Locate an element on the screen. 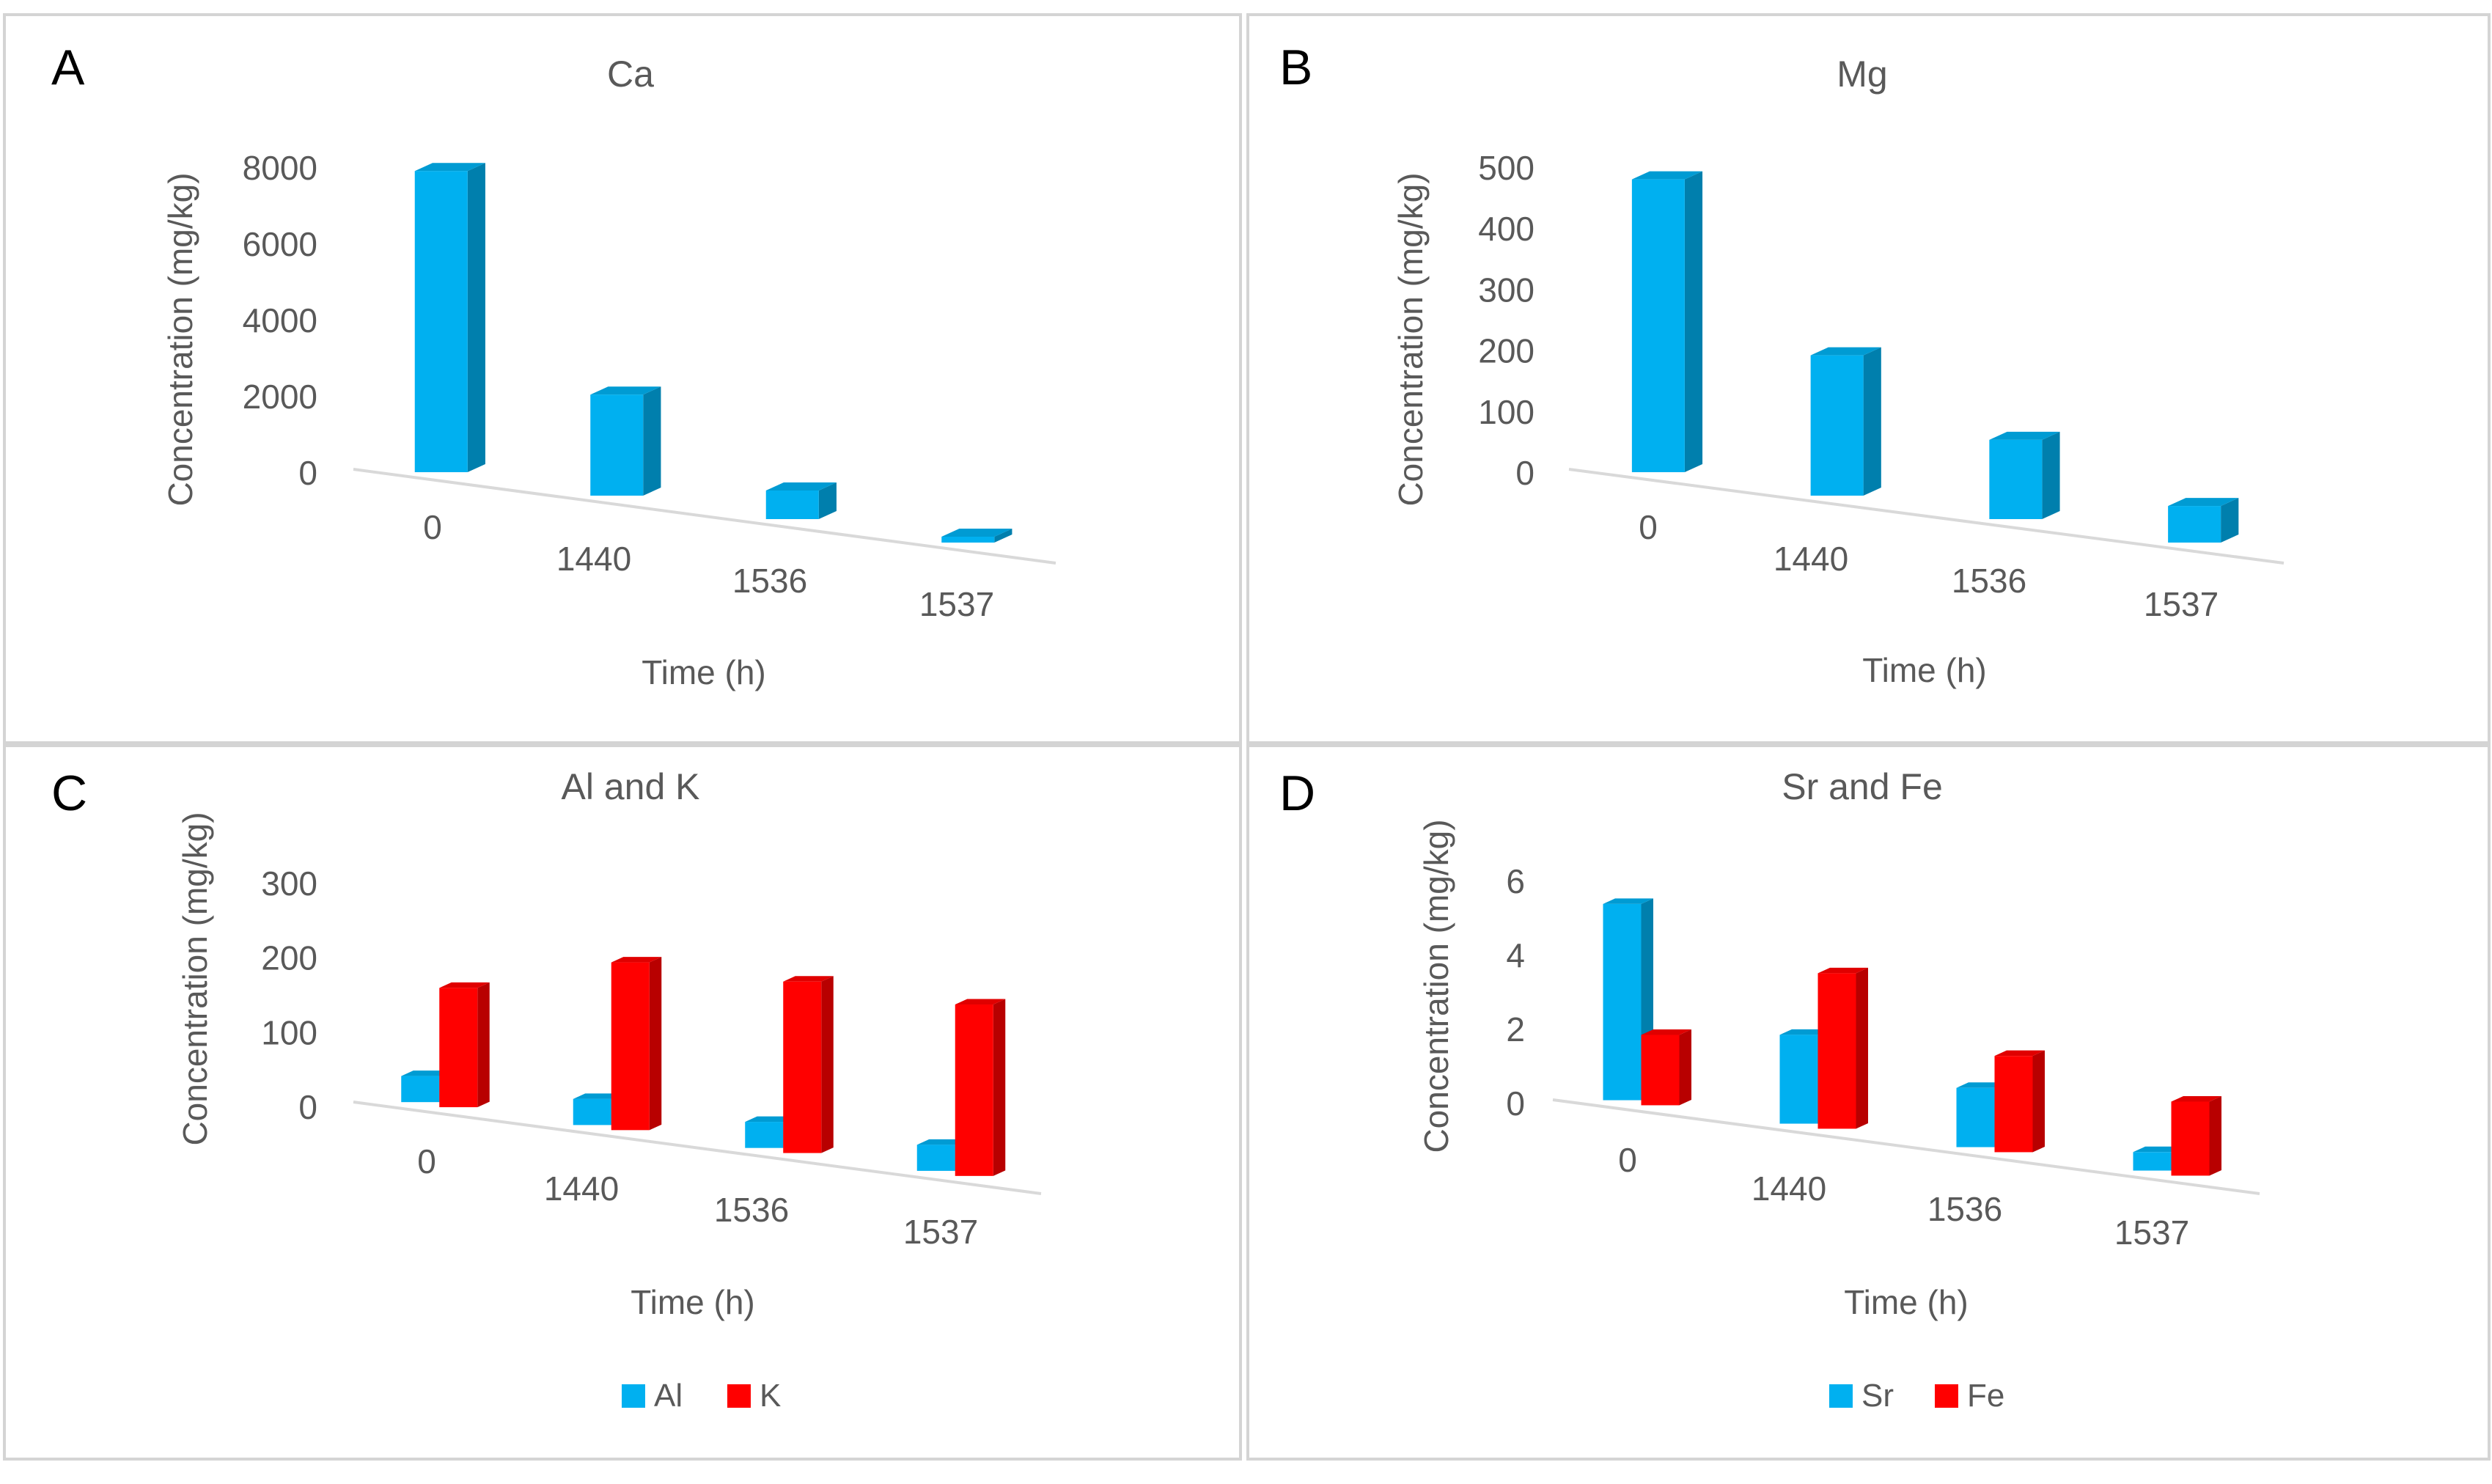 The height and width of the screenshot is (1484, 2492). legend-item-fe: Fe is located at coordinates (1969, 1396).